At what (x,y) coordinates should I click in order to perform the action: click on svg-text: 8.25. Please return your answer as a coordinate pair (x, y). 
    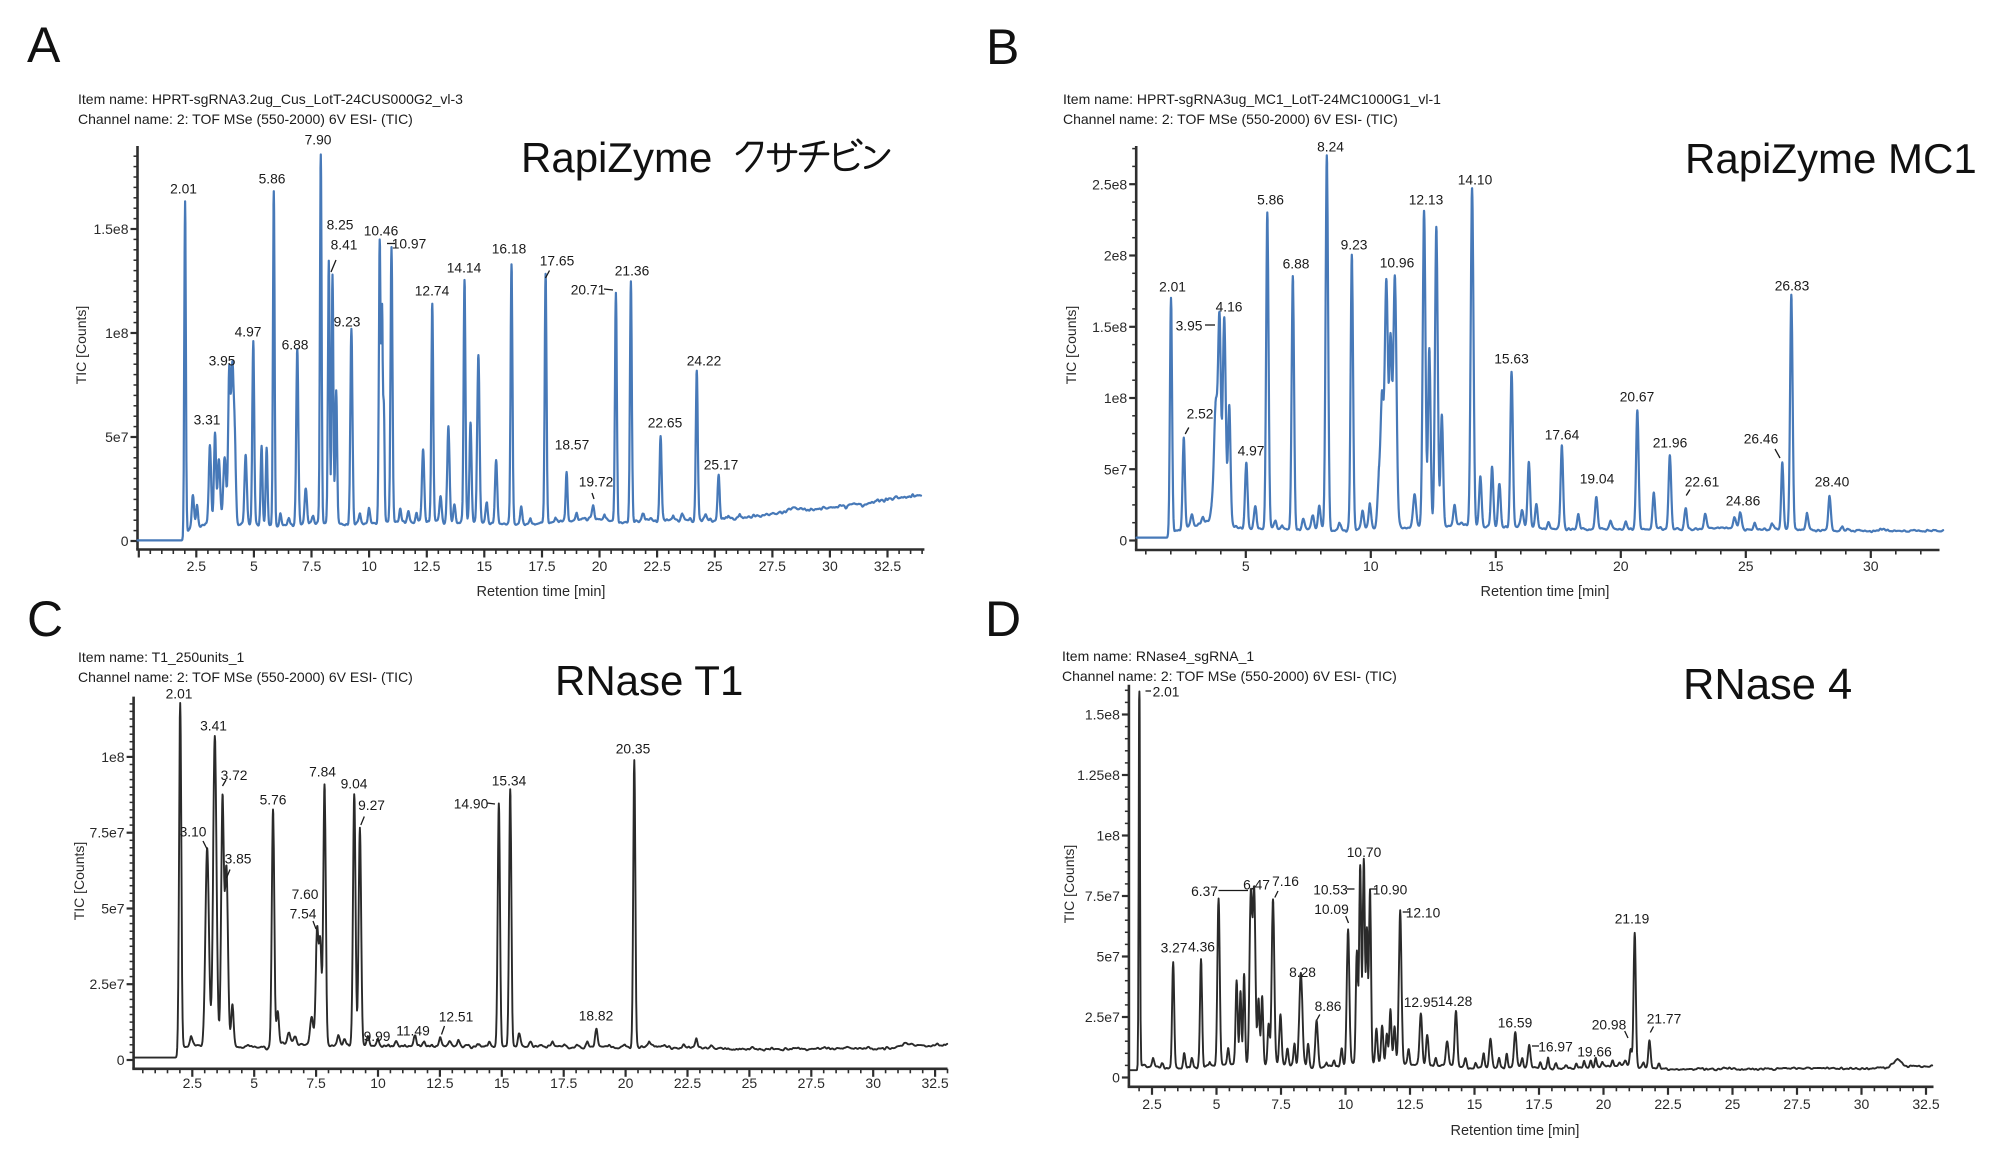
    Looking at the image, I should click on (340, 224).